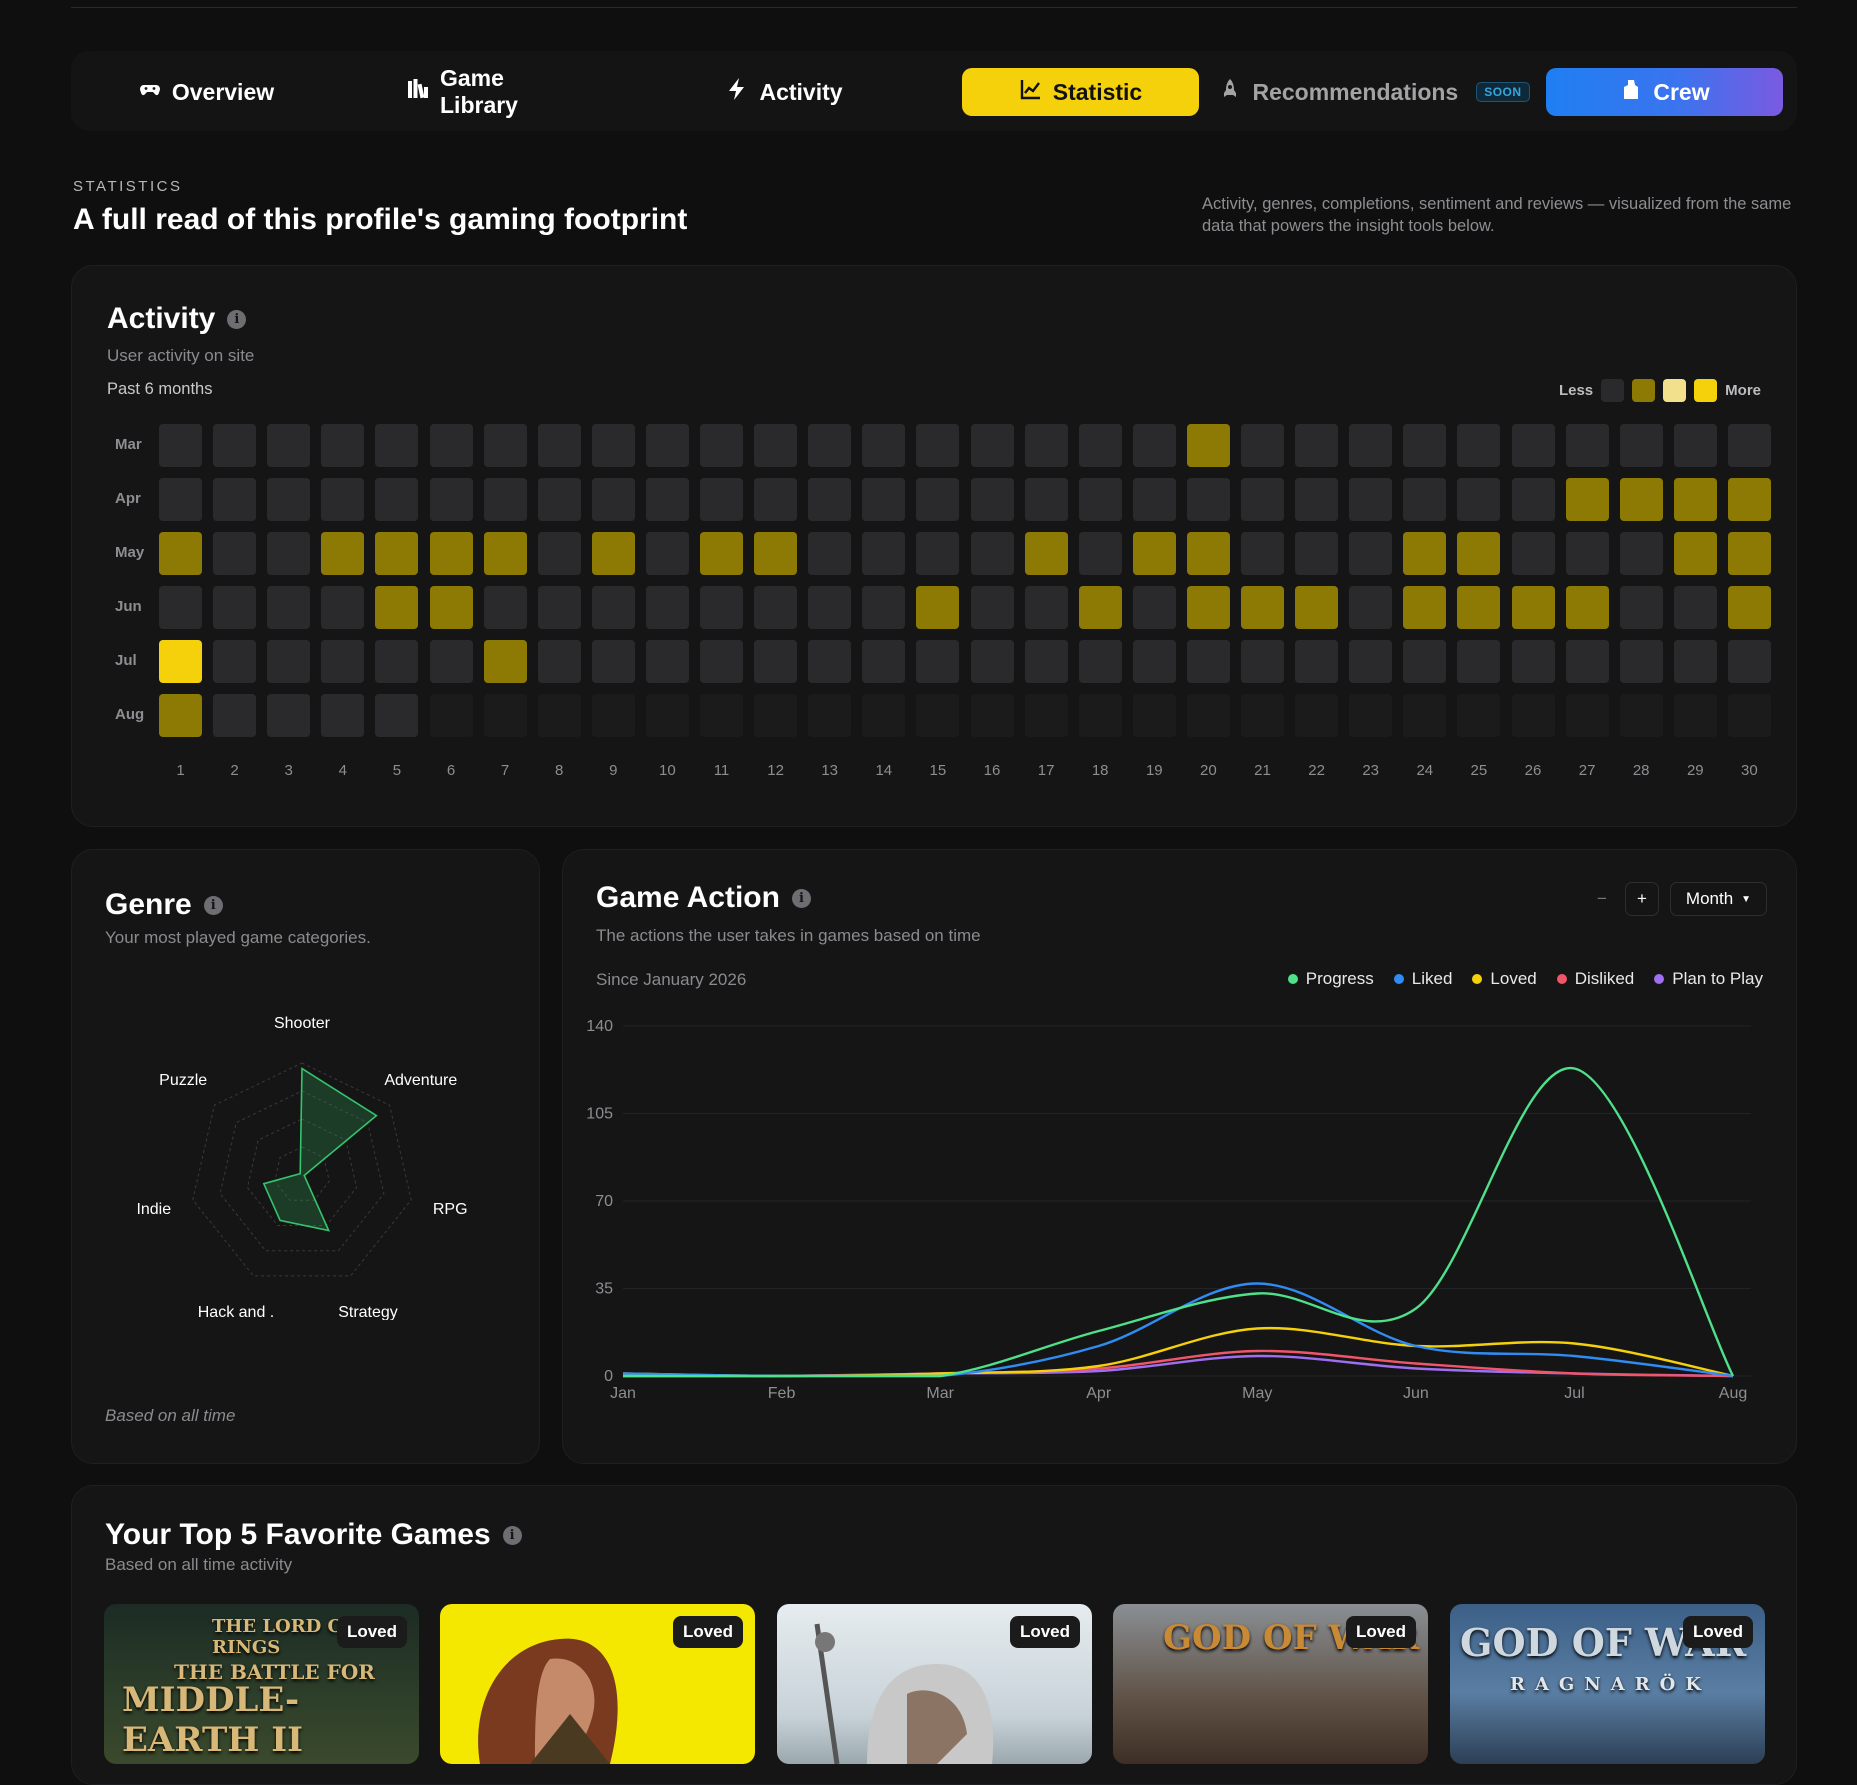 The width and height of the screenshot is (1857, 1785). I want to click on zoom-in-button: +, so click(1642, 899).